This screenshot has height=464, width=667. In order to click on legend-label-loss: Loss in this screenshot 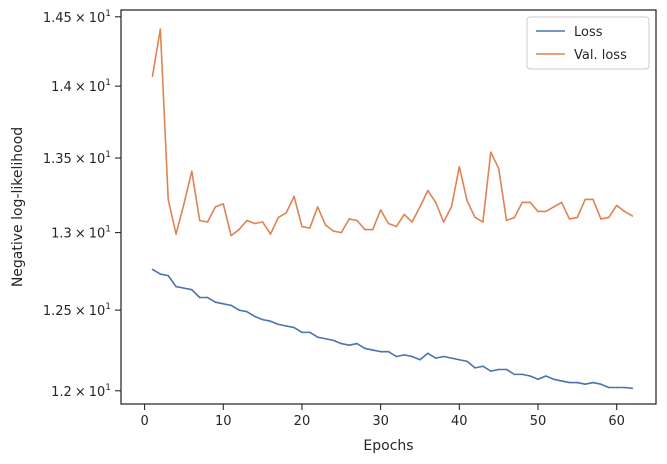, I will do `click(588, 32)`.